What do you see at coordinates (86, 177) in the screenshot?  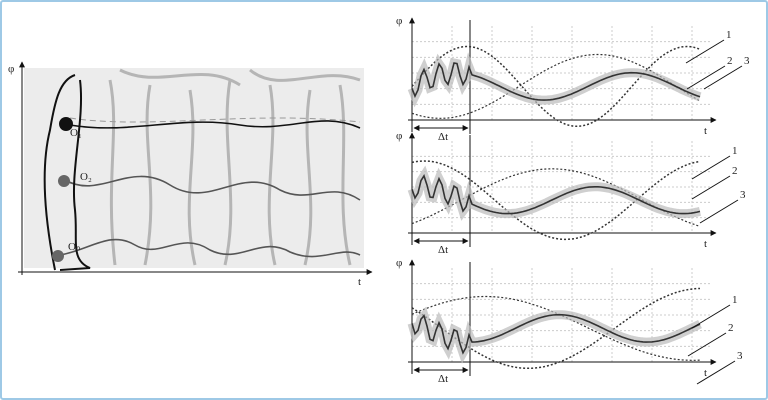 I see `point-label: O₂` at bounding box center [86, 177].